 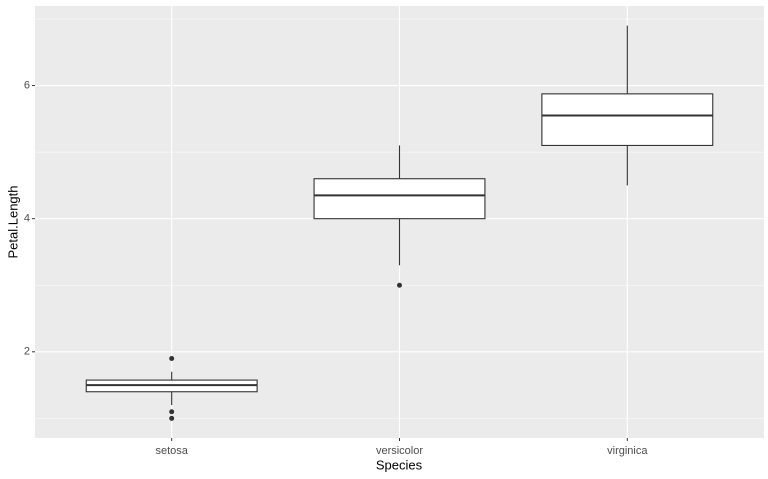 I want to click on y-tick-label: 4, so click(x=27, y=219).